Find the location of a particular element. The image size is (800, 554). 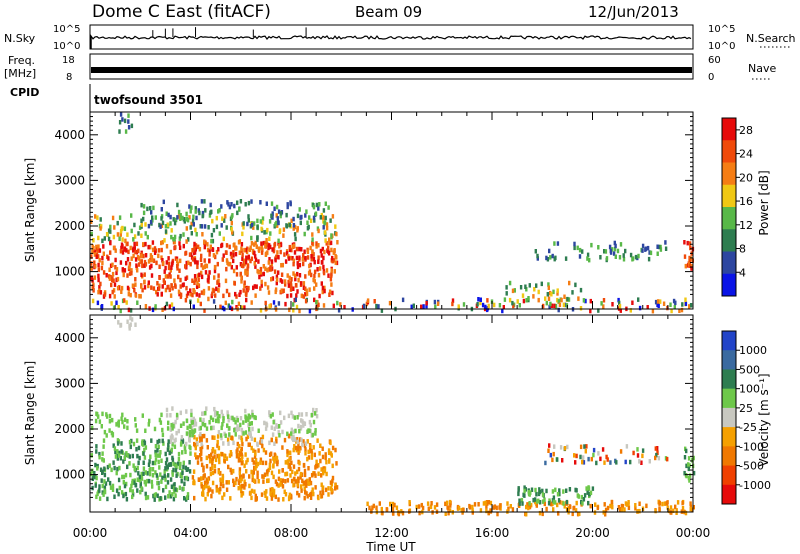

nave-tick-bottom: 0 is located at coordinates (711, 77).